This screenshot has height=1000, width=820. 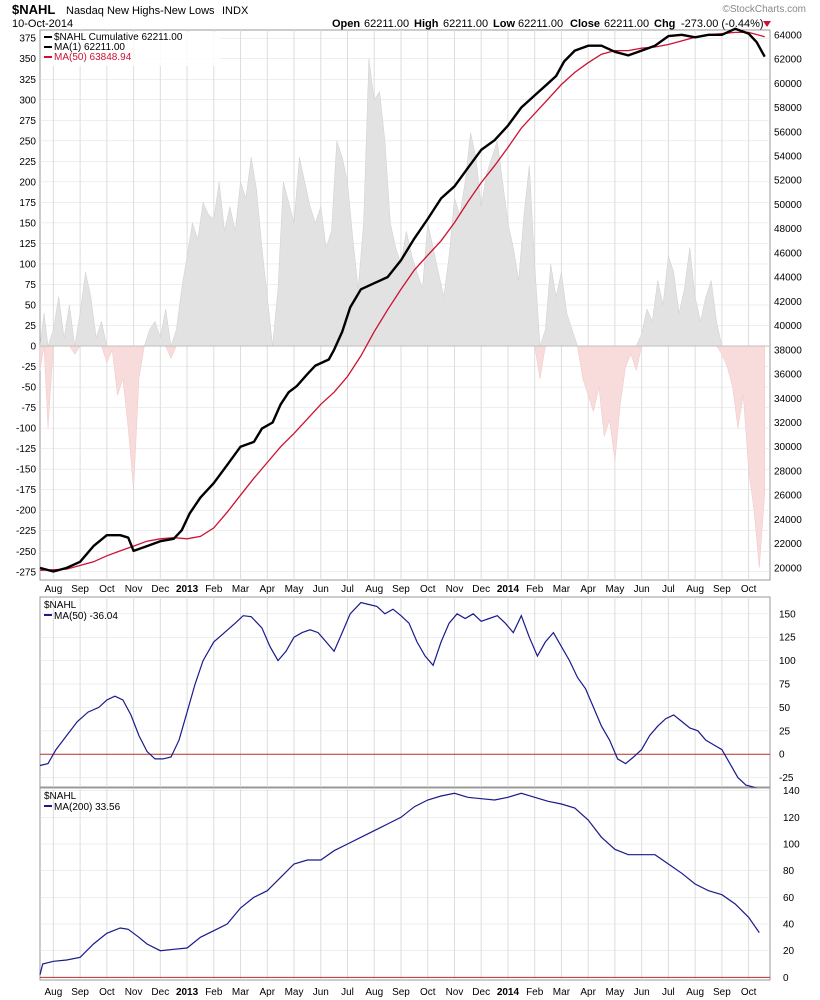 What do you see at coordinates (788, 399) in the screenshot?
I see `main-right-tick-label: 34000` at bounding box center [788, 399].